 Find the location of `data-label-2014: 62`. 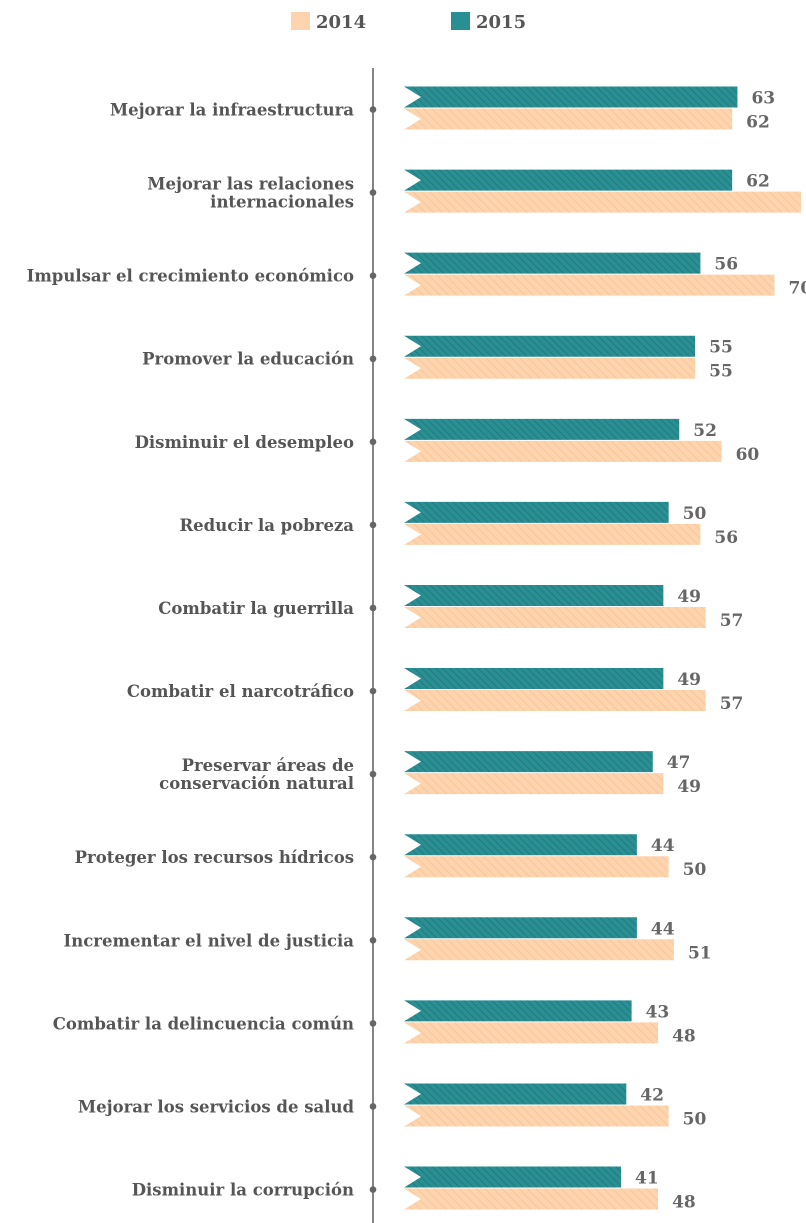

data-label-2014: 62 is located at coordinates (758, 123).